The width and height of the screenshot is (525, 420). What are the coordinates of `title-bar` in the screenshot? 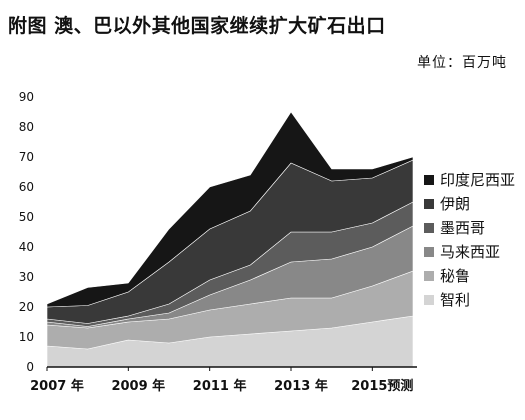 It's located at (262, 23).